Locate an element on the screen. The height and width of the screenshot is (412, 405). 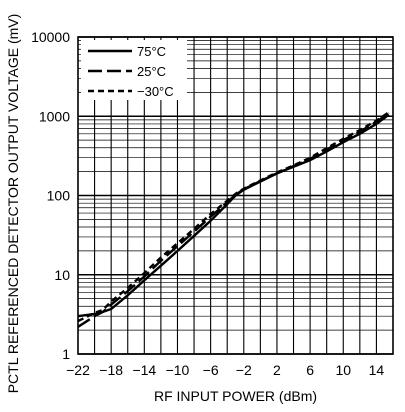
x-tick-label: −18 is located at coordinates (111, 370).